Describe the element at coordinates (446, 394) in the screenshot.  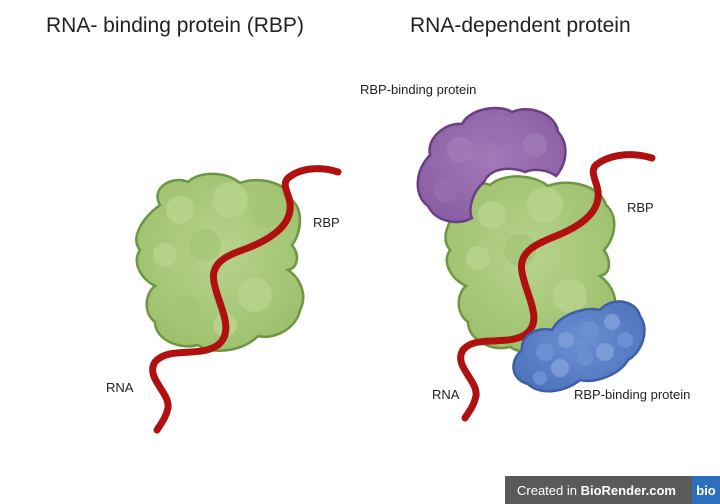
I see `label-rna-right: RNA` at that location.